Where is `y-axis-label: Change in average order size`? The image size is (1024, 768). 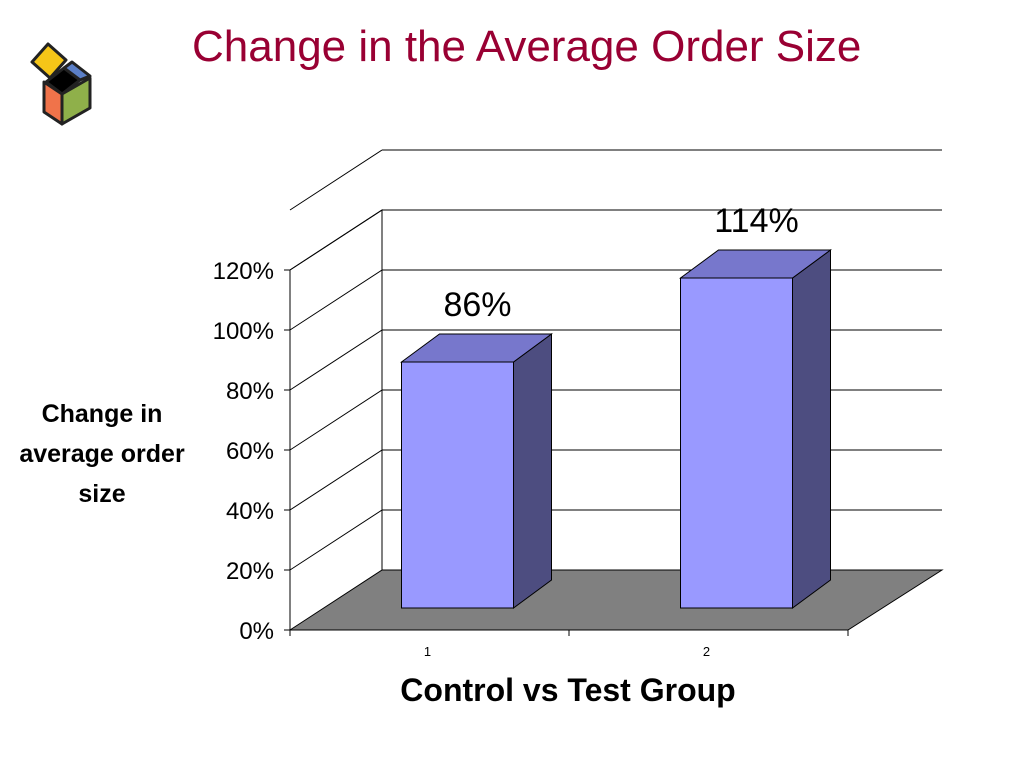
y-axis-label: Change in average order size is located at coordinates (102, 454).